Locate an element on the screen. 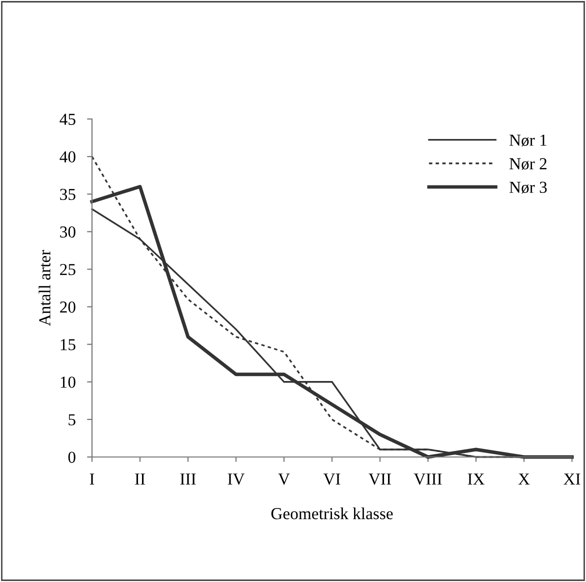  y-tick-label: 0 is located at coordinates (72, 457).